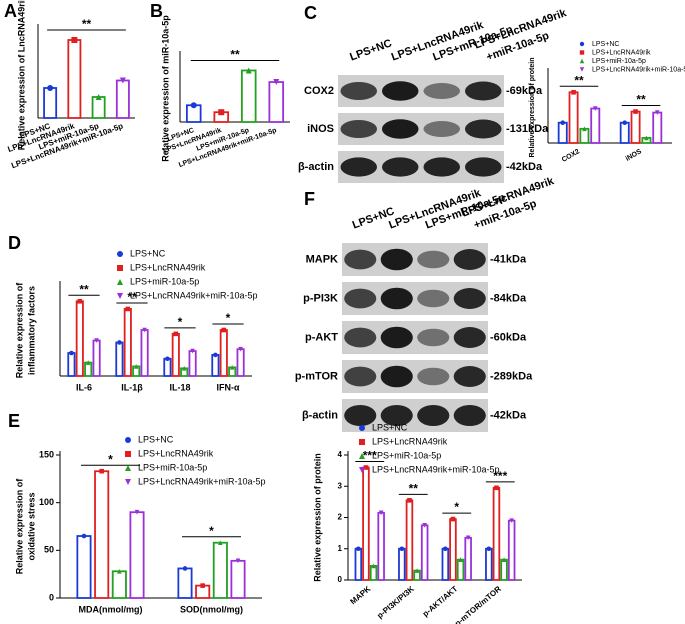  What do you see at coordinates (508, 259) in the screenshot?
I see `blot-size-label: -41kDa` at bounding box center [508, 259].